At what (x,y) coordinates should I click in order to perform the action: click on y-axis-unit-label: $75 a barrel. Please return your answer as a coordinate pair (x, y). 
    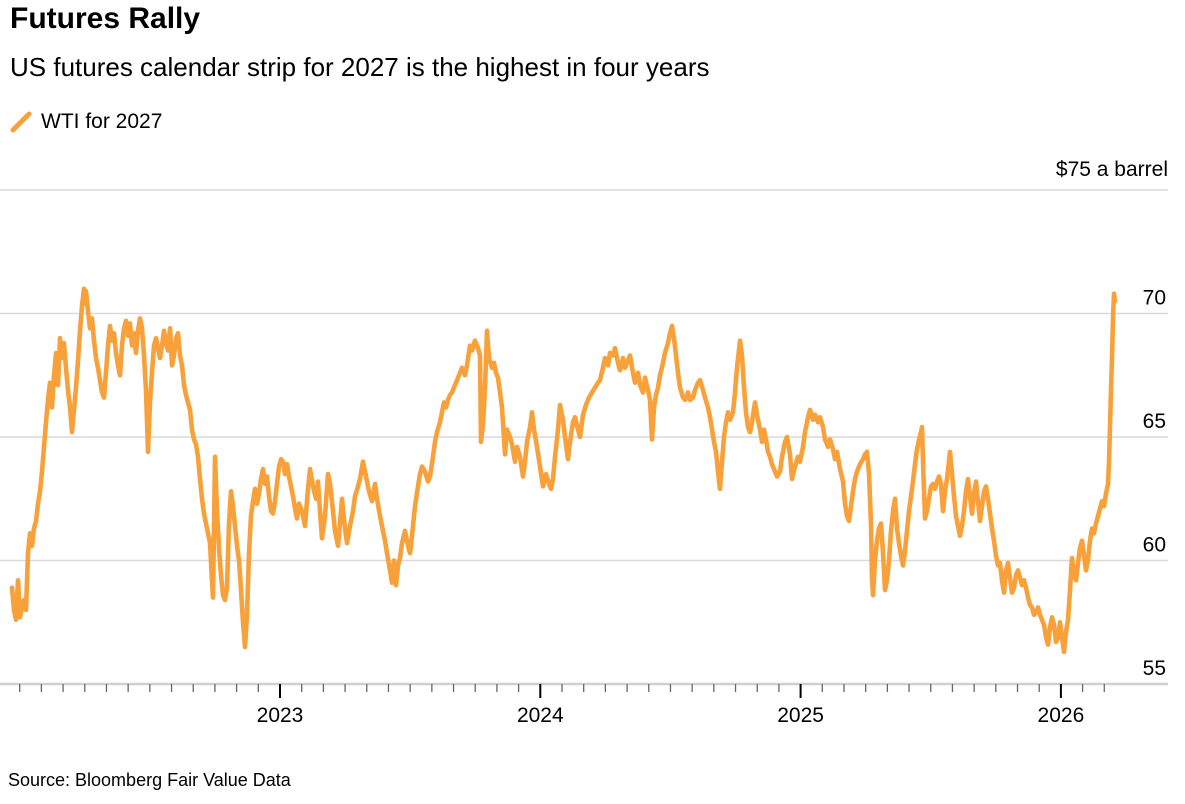
    Looking at the image, I should click on (1111, 169).